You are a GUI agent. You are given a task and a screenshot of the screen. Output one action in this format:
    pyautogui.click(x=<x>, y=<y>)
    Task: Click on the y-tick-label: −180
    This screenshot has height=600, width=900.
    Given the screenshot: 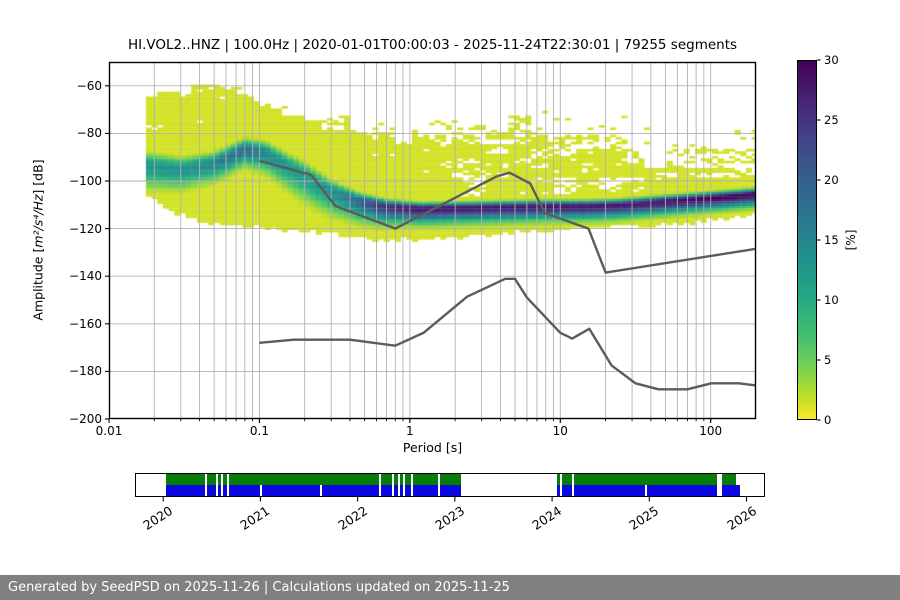 What is the action you would take?
    pyautogui.click(x=85, y=371)
    